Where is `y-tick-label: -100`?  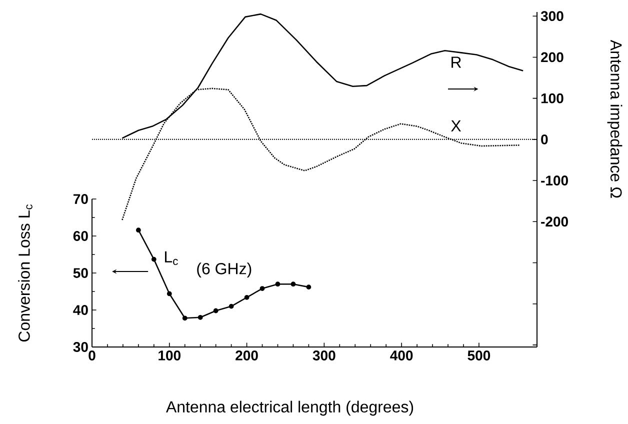 y-tick-label: -100 is located at coordinates (554, 181).